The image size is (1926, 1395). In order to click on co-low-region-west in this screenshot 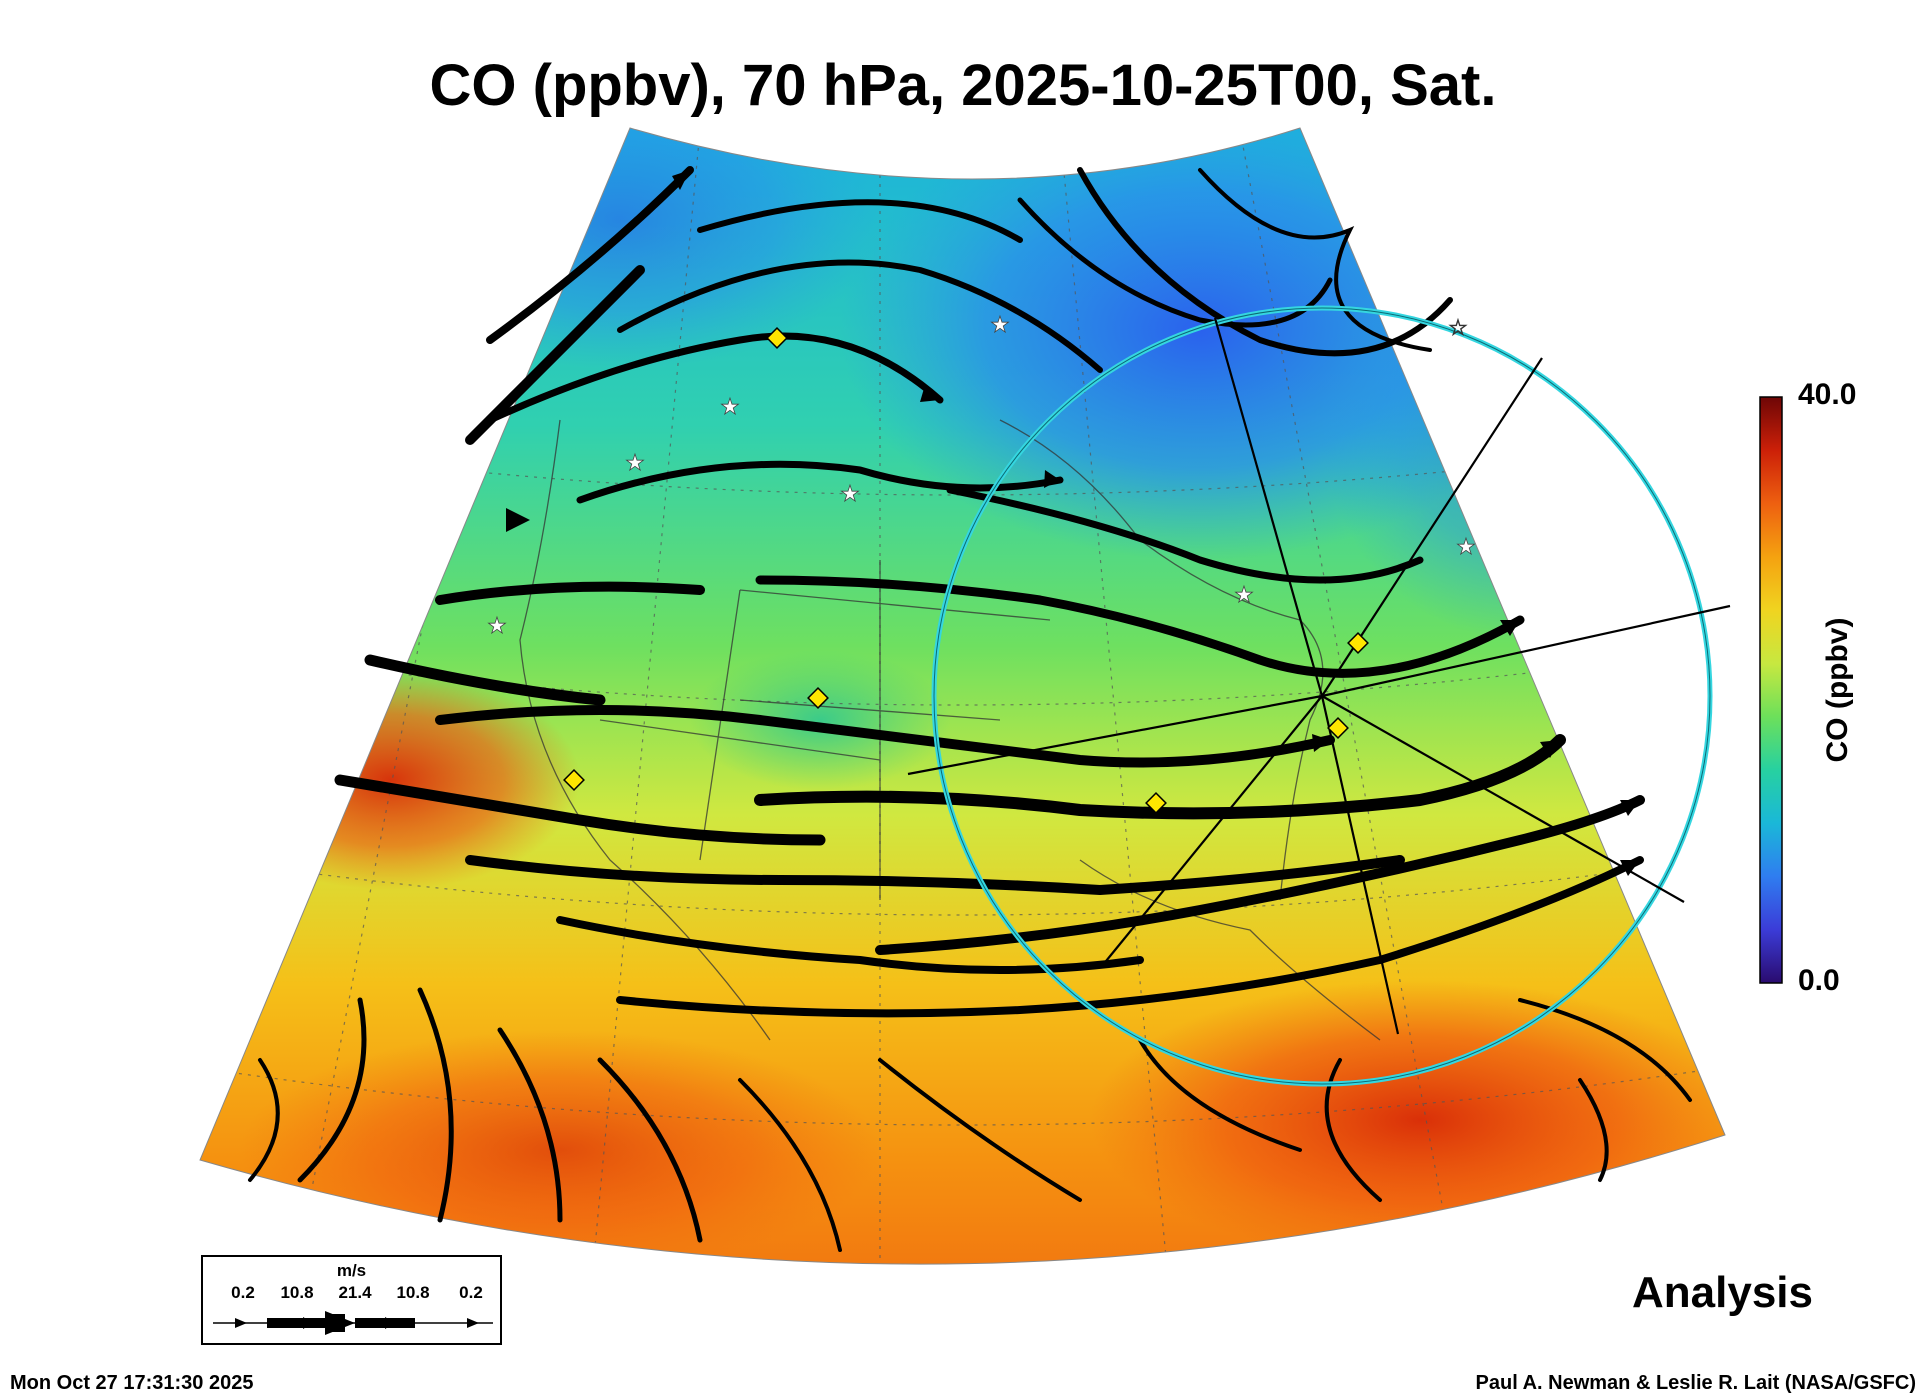, I will do `click(620, 249)`.